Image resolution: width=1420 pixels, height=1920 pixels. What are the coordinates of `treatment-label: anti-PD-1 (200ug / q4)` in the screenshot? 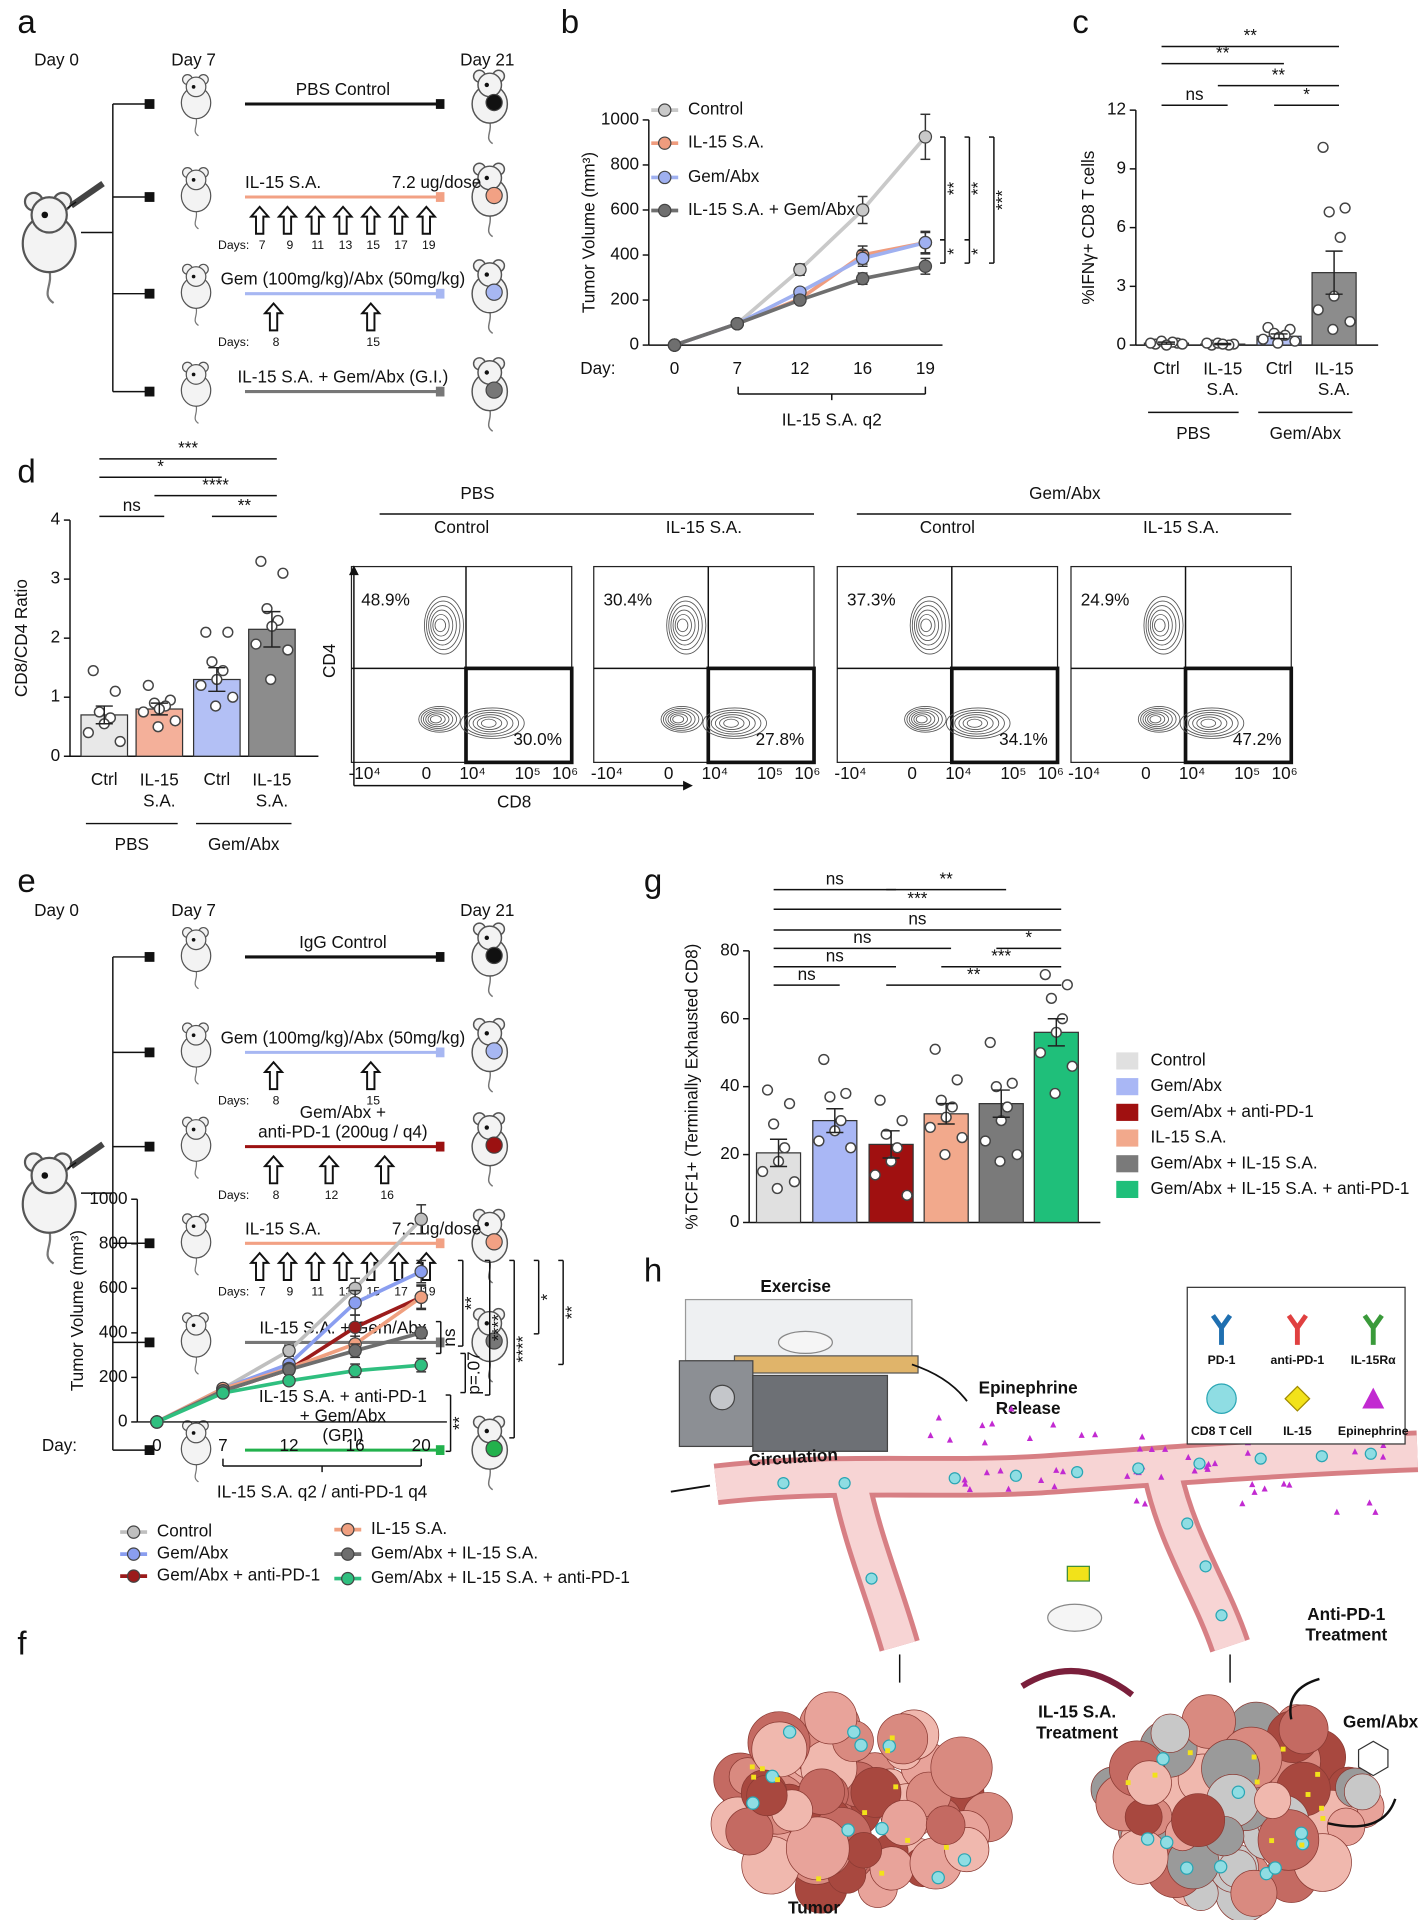 It's located at (342, 1132).